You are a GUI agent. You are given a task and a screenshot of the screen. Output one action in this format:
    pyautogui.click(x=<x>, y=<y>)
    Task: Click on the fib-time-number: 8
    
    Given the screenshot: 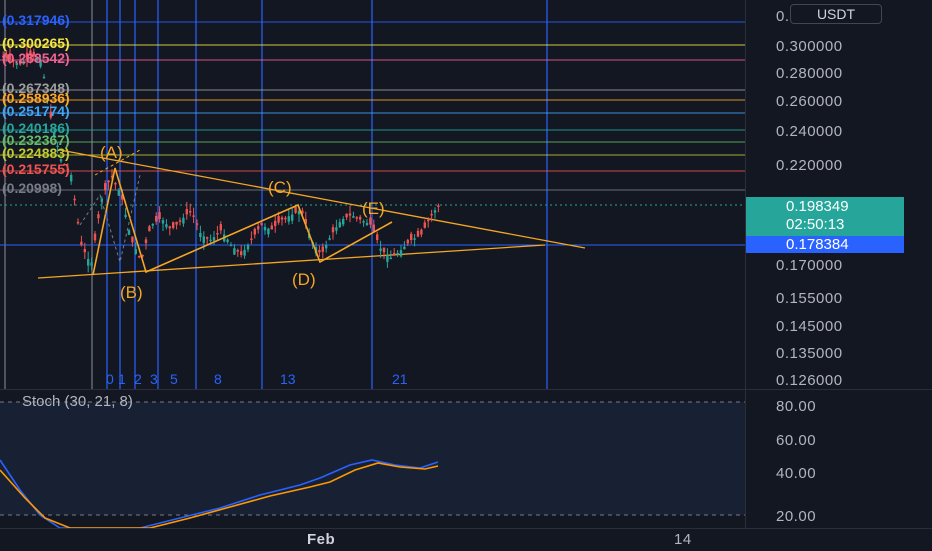 What is the action you would take?
    pyautogui.click(x=218, y=379)
    